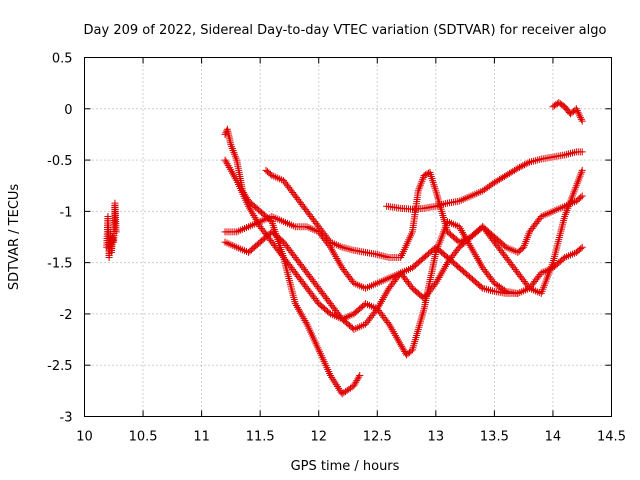 Image resolution: width=640 pixels, height=480 pixels. I want to click on x-tick-label: 12, so click(318, 437).